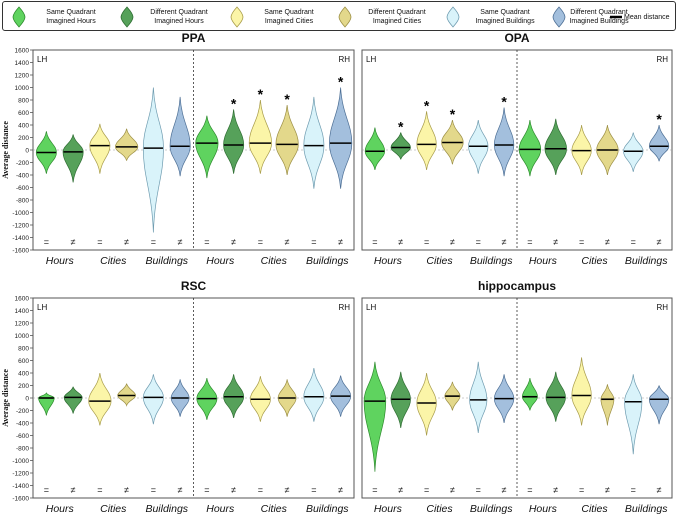  What do you see at coordinates (22, 88) in the screenshot?
I see `y-tick-label: 1000` at bounding box center [22, 88].